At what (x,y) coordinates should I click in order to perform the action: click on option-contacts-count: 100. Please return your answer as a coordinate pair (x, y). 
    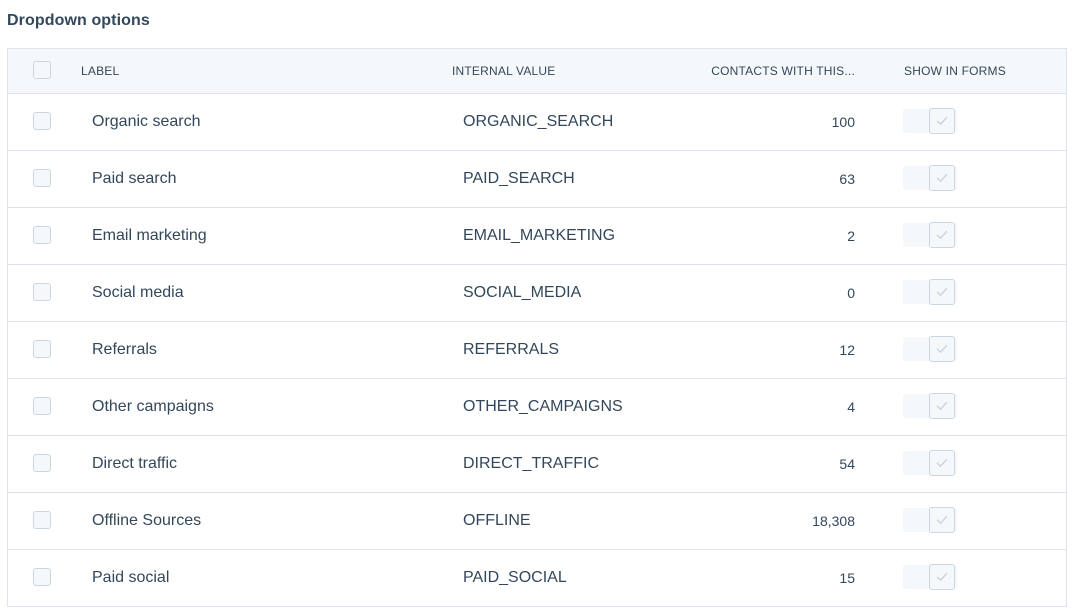
    Looking at the image, I should click on (843, 122).